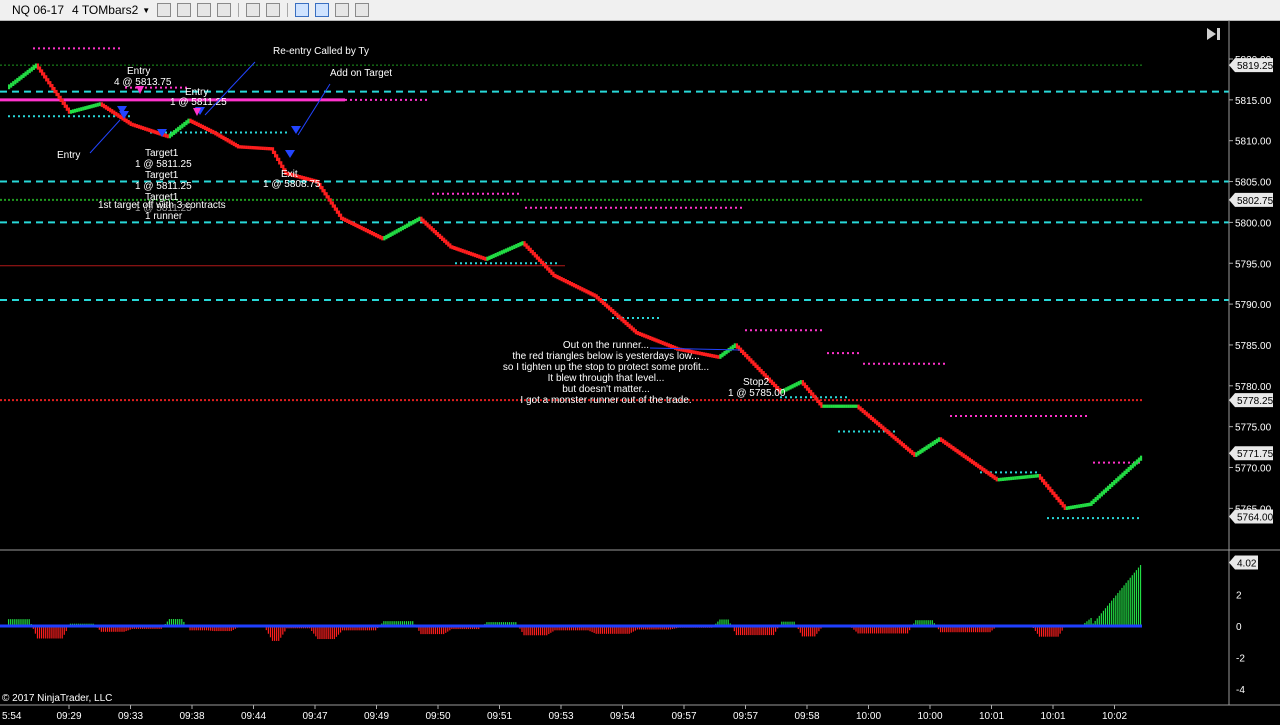 This screenshot has height=725, width=1280. I want to click on pencil-icon, so click(184, 10).